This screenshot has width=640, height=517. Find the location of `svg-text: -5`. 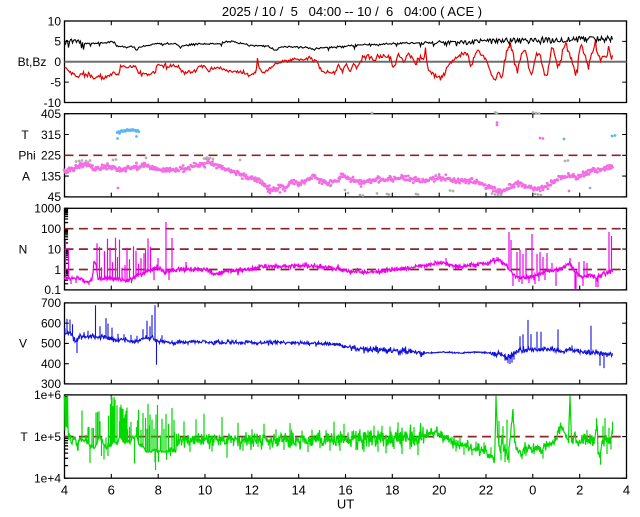

svg-text: -5 is located at coordinates (55, 82).